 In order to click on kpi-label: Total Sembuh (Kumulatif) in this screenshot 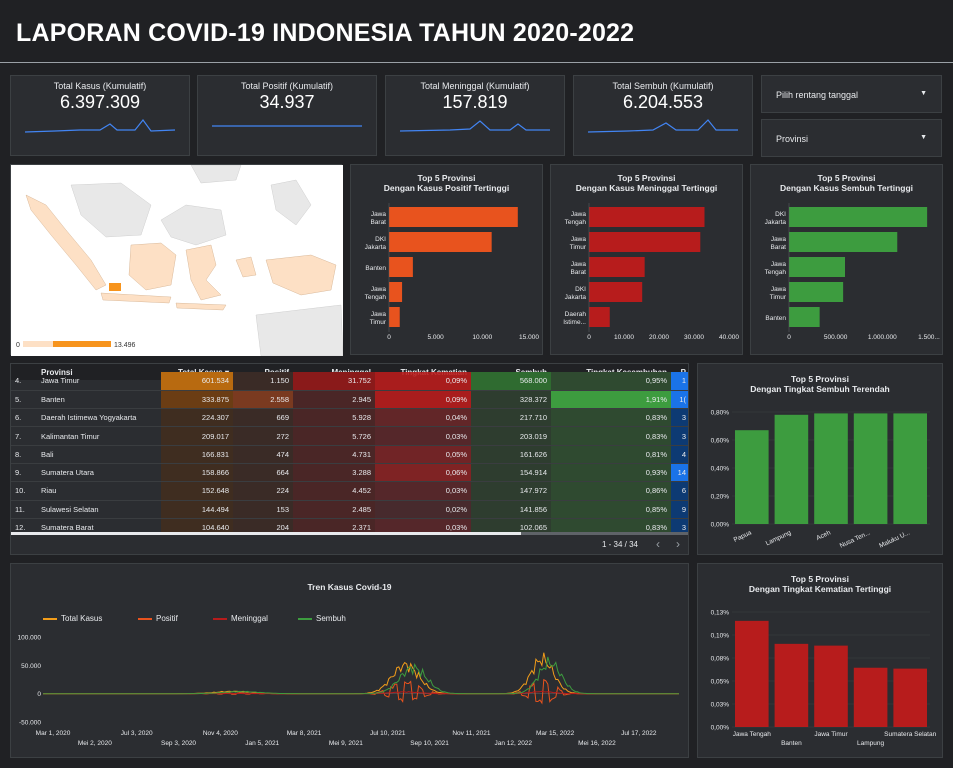, I will do `click(663, 86)`.